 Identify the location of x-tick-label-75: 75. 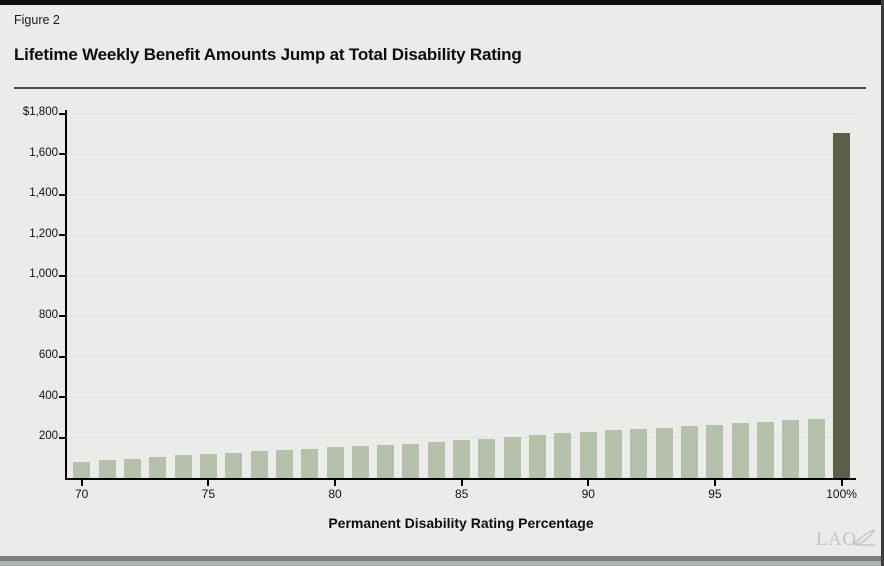
(208, 494).